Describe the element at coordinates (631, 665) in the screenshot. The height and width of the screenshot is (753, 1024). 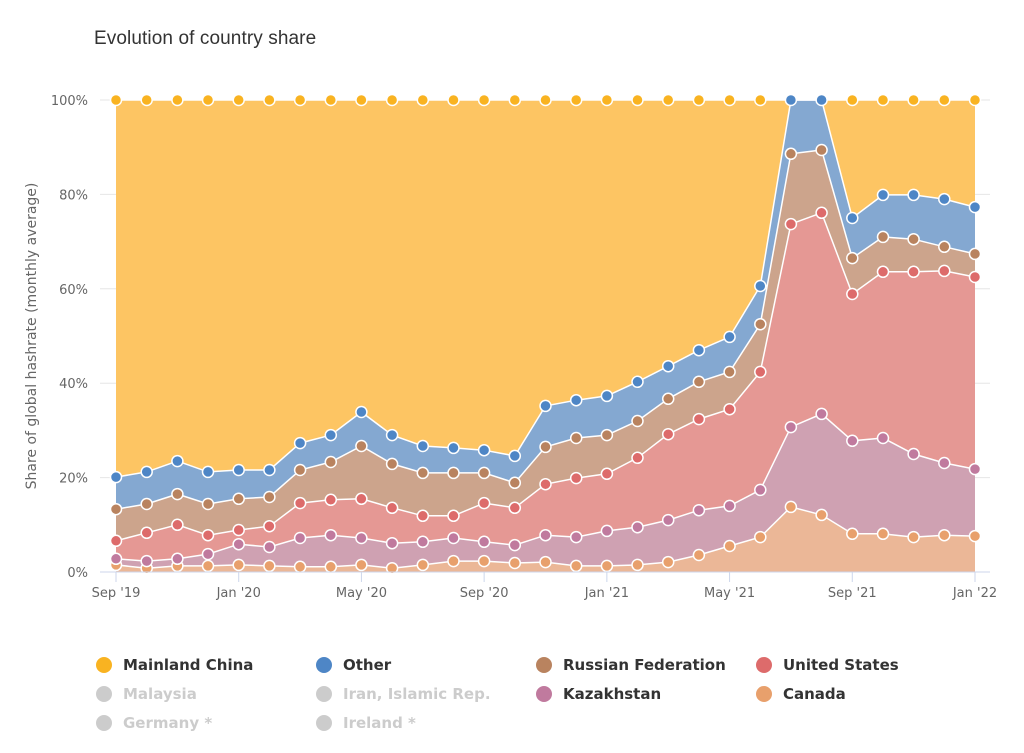
I see `legend-item-russian-federation: Russian Federation` at that location.